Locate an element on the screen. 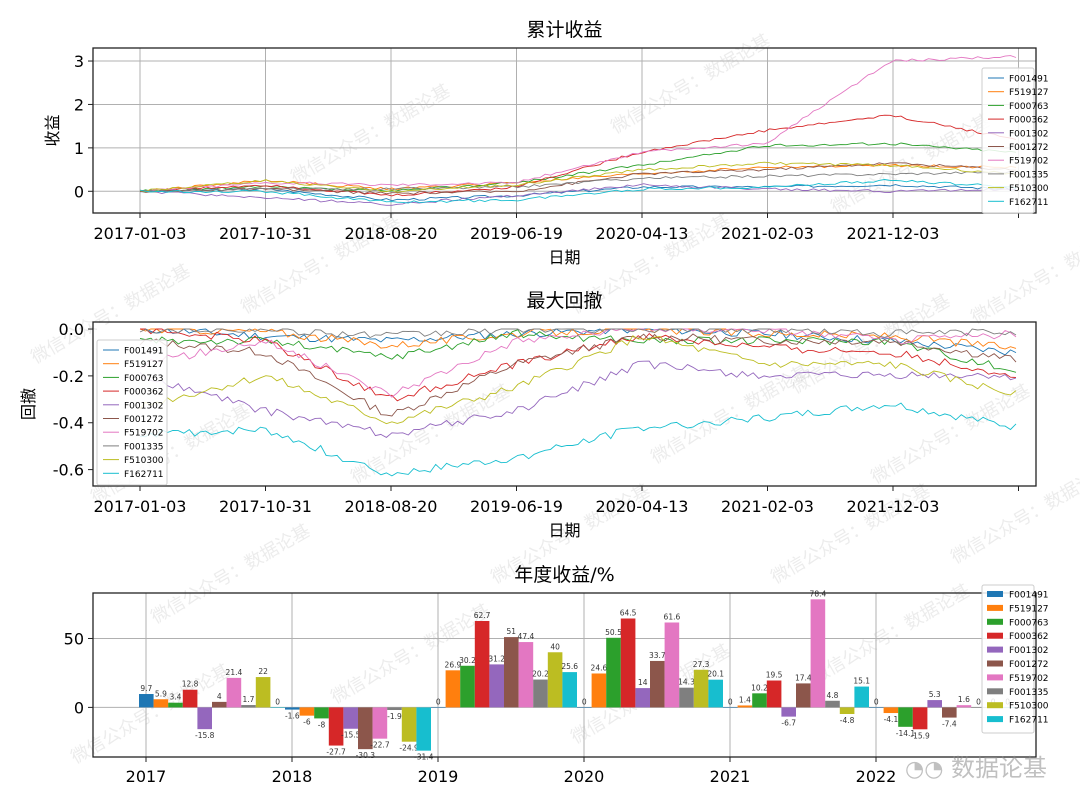  bar-value-label: -27.7 is located at coordinates (336, 752).